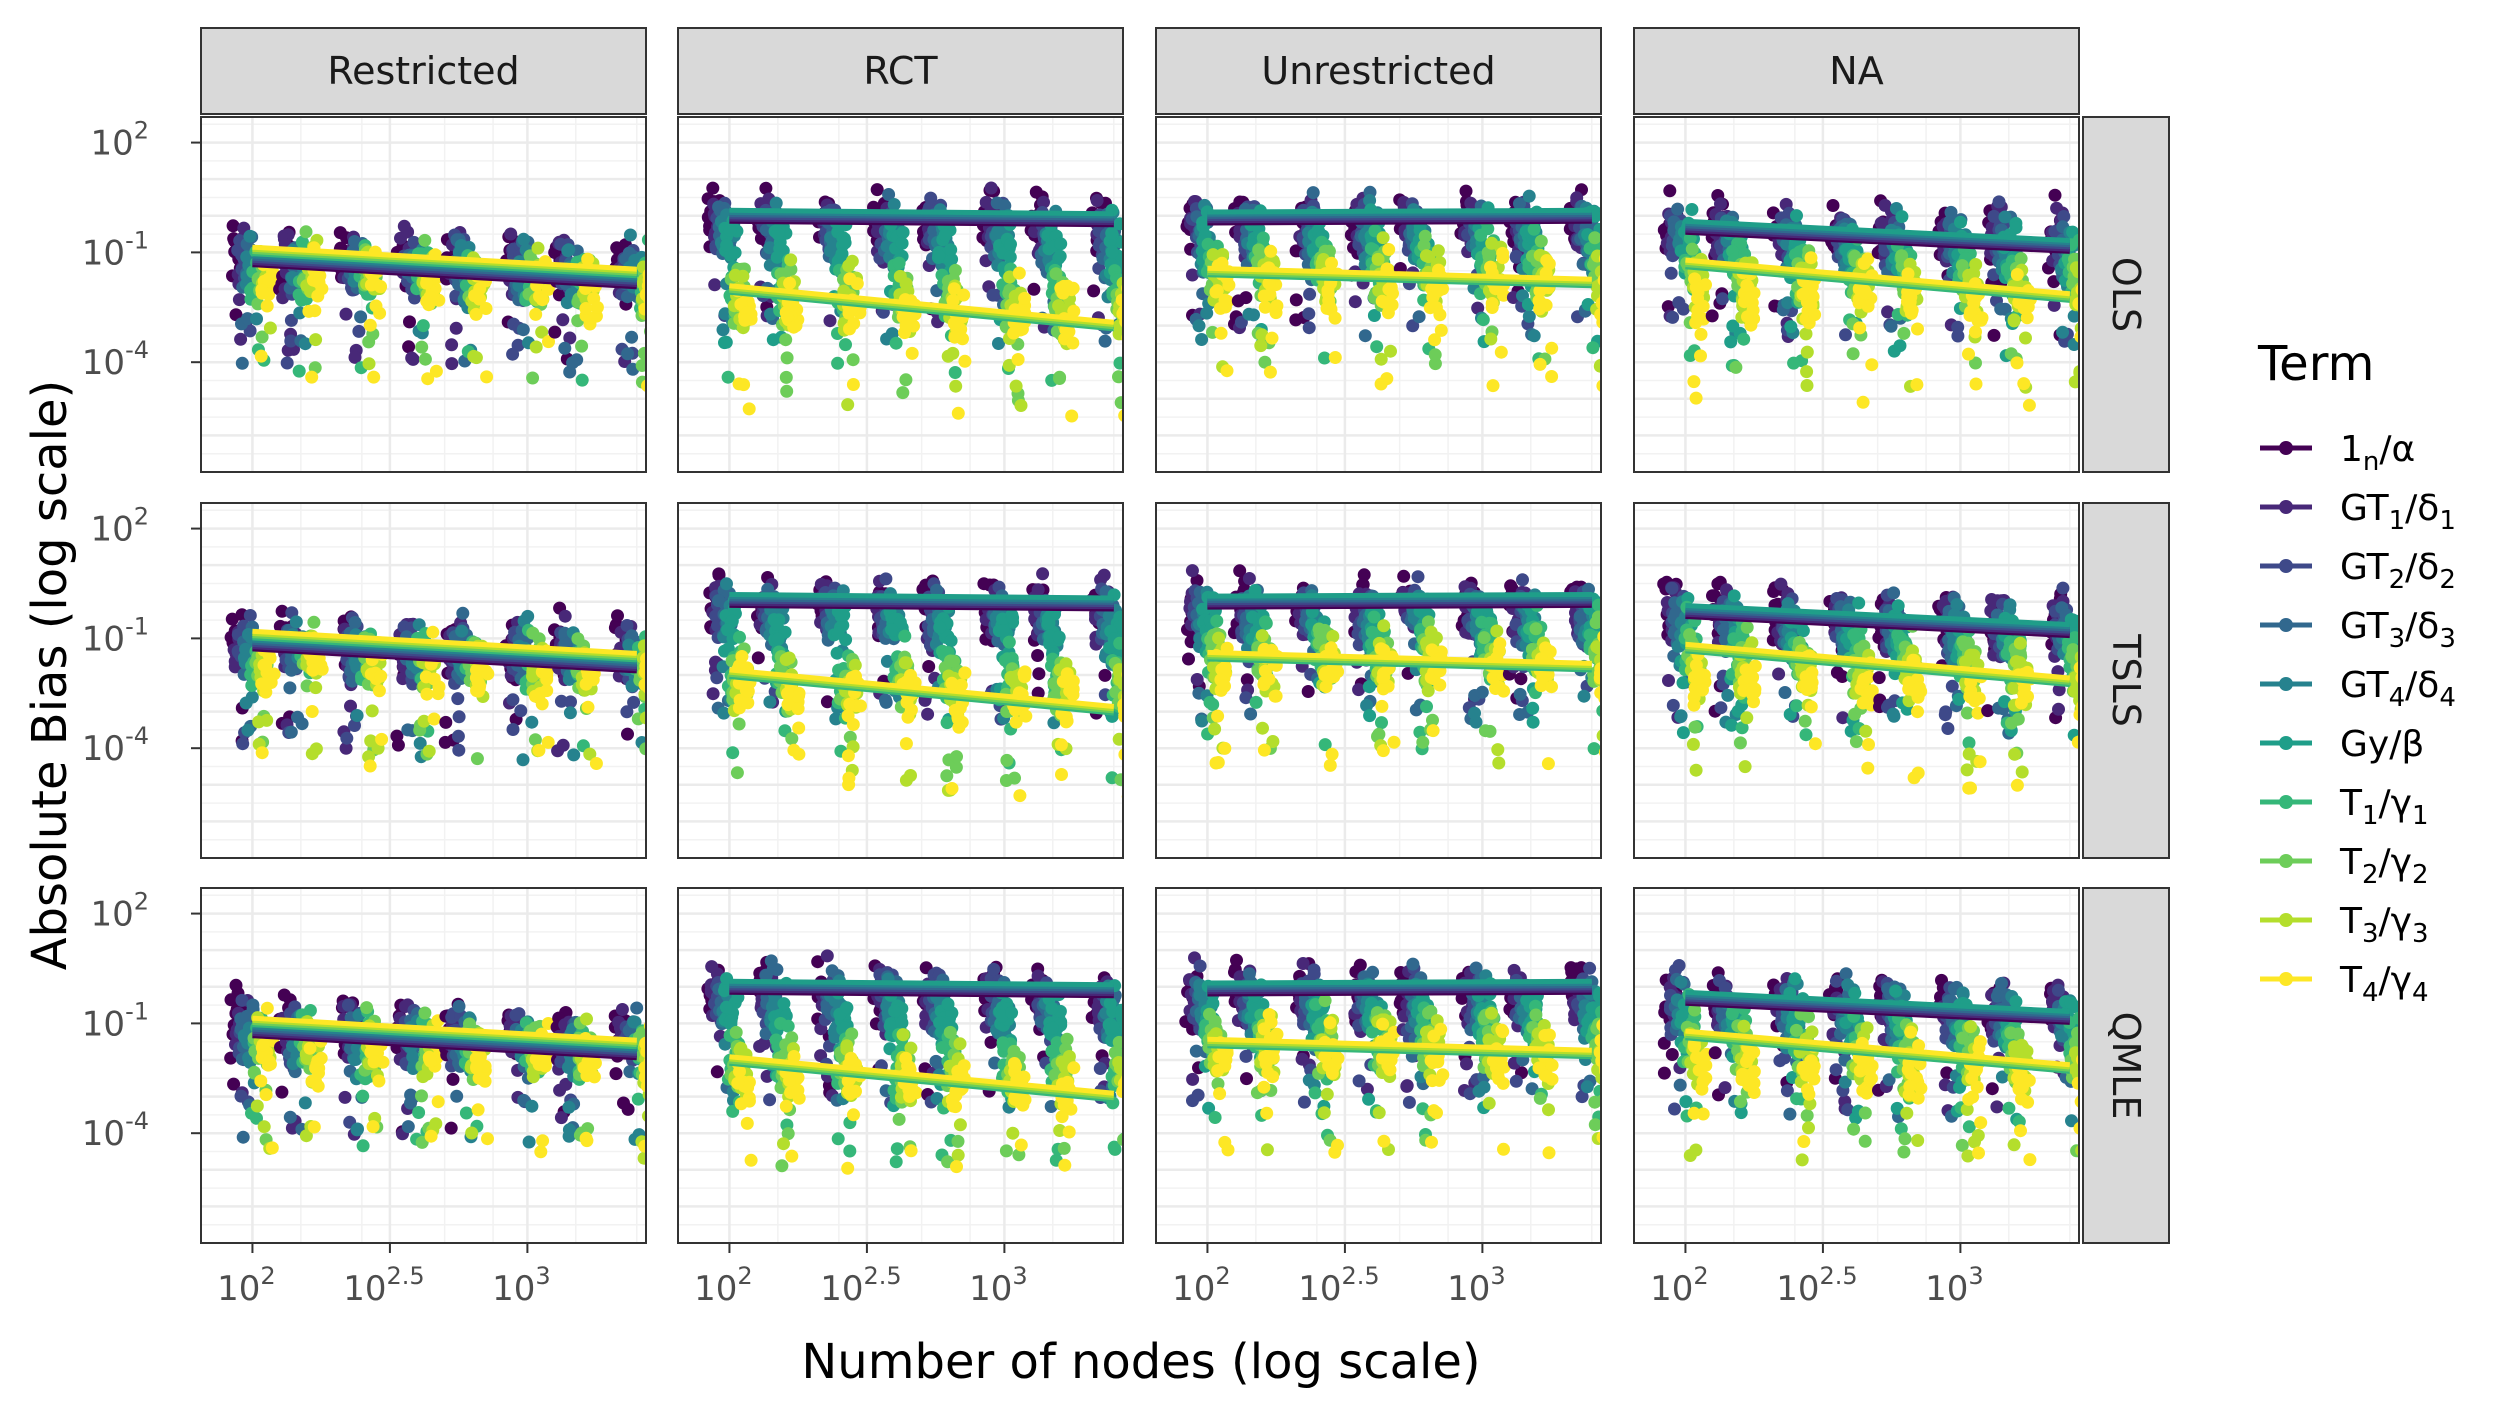  I want to click on facet-panel-rct-tsls, so click(900, 680).